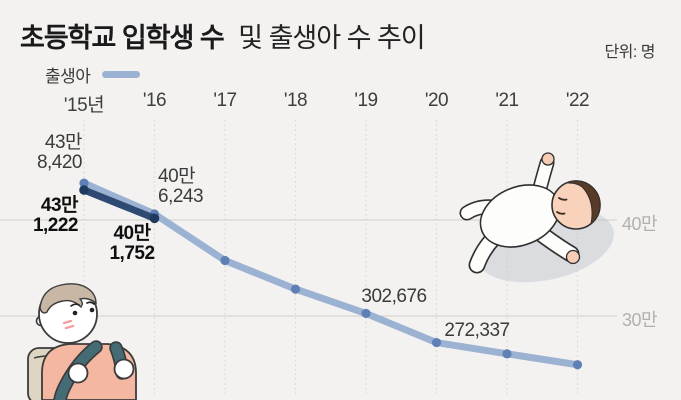 The image size is (681, 400). I want to click on baby-hand, so click(548, 159).